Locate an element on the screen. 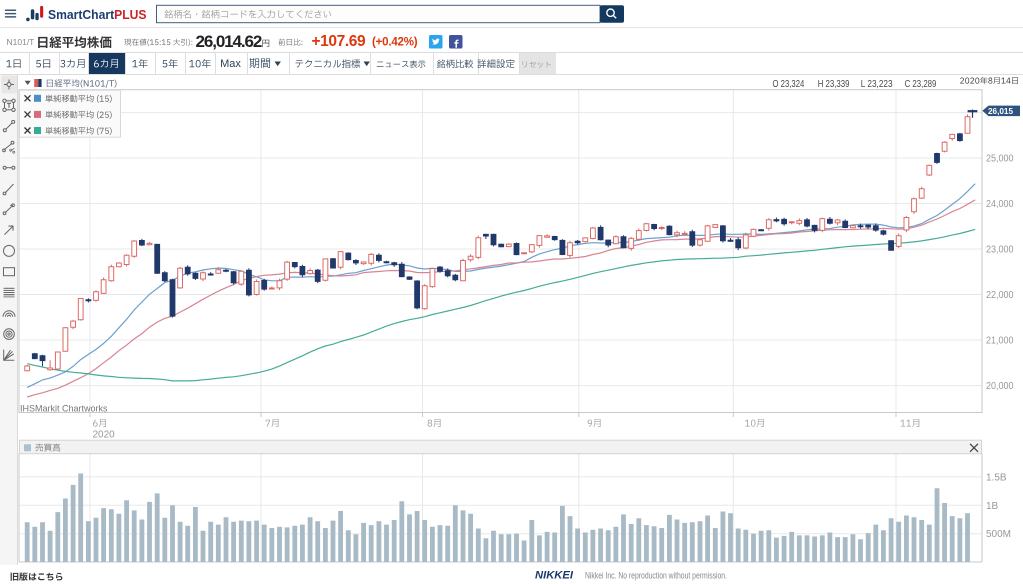 The image size is (1023, 584). svg-text: 2020 is located at coordinates (104, 435).